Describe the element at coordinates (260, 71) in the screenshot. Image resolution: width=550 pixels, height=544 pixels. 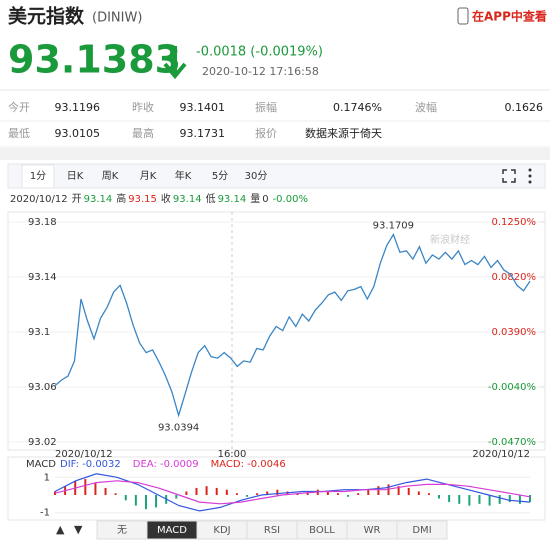
I see `time: 2020-10-12 17:16:58` at that location.